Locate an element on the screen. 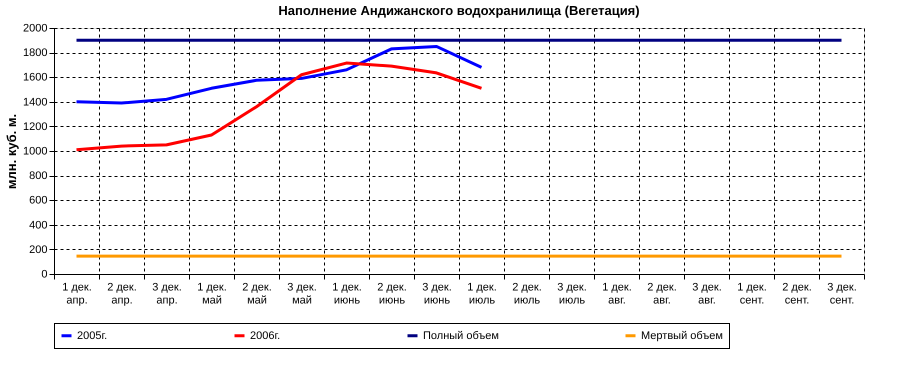 This screenshot has height=390, width=904. x-tick-label: 1 дек. май is located at coordinates (212, 294).